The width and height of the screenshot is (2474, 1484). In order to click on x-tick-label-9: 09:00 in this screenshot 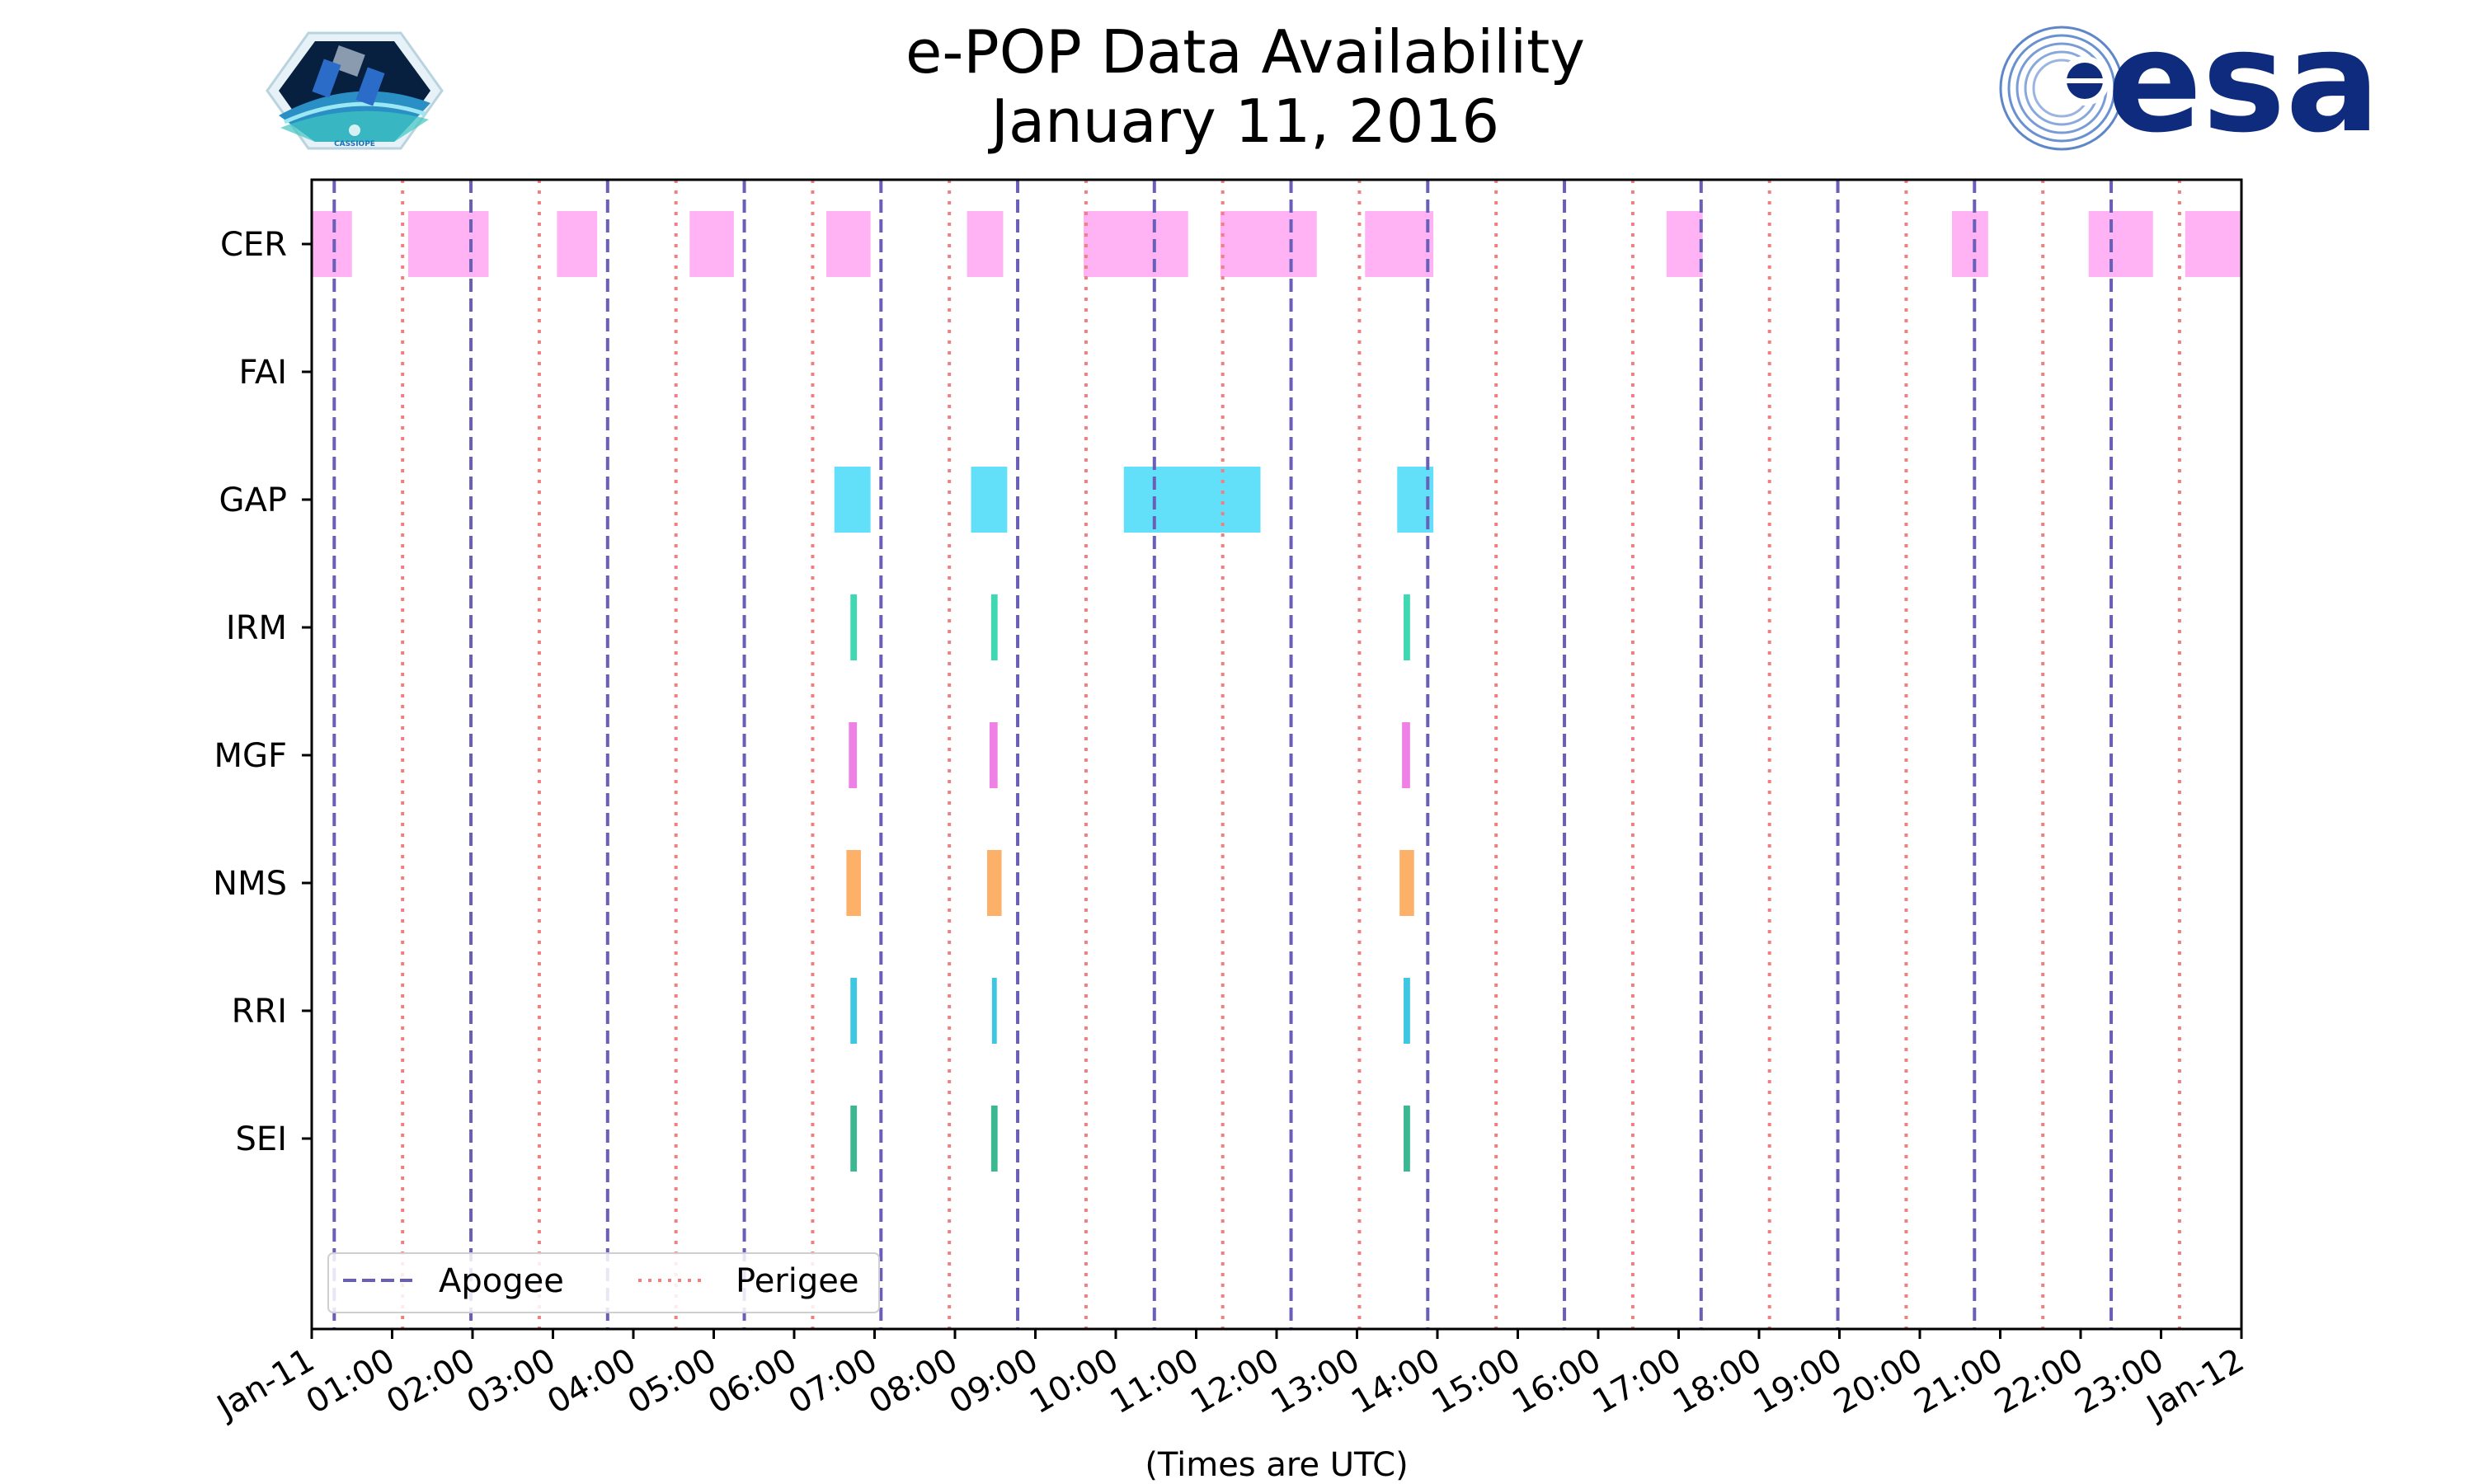, I will do `click(994, 1381)`.